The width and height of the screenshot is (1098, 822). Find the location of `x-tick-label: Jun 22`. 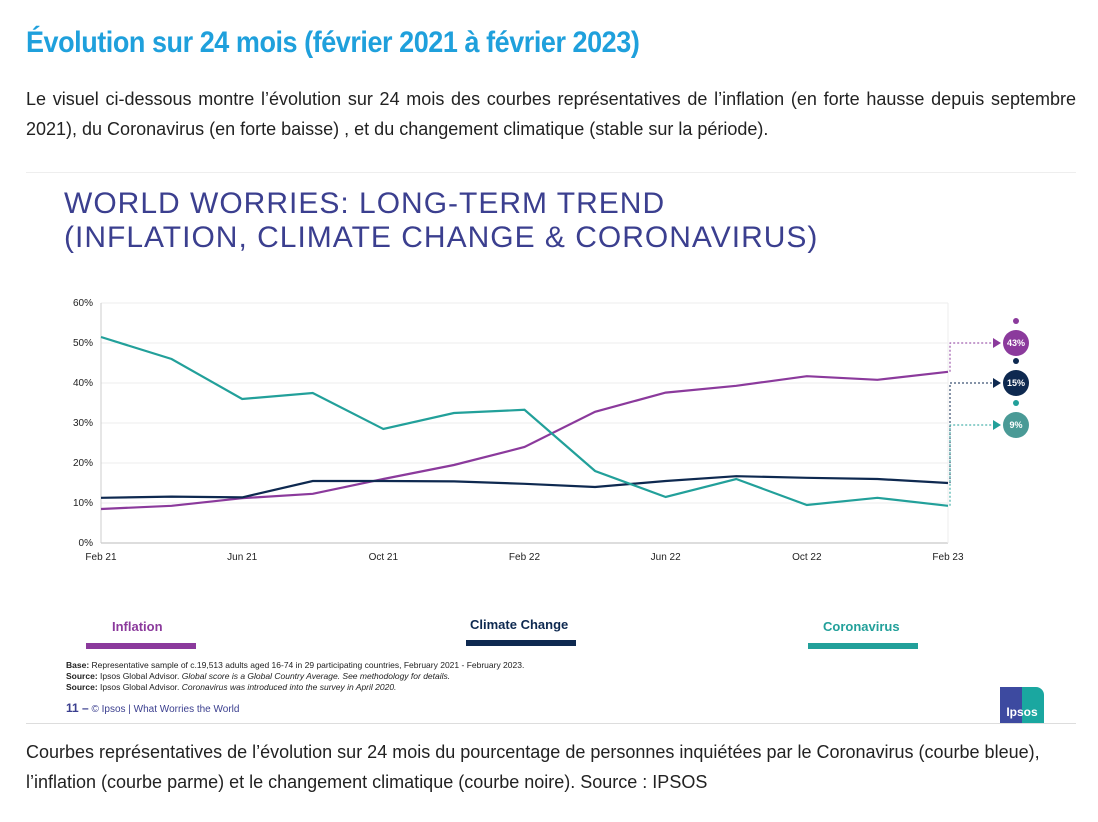

x-tick-label: Jun 22 is located at coordinates (666, 557).